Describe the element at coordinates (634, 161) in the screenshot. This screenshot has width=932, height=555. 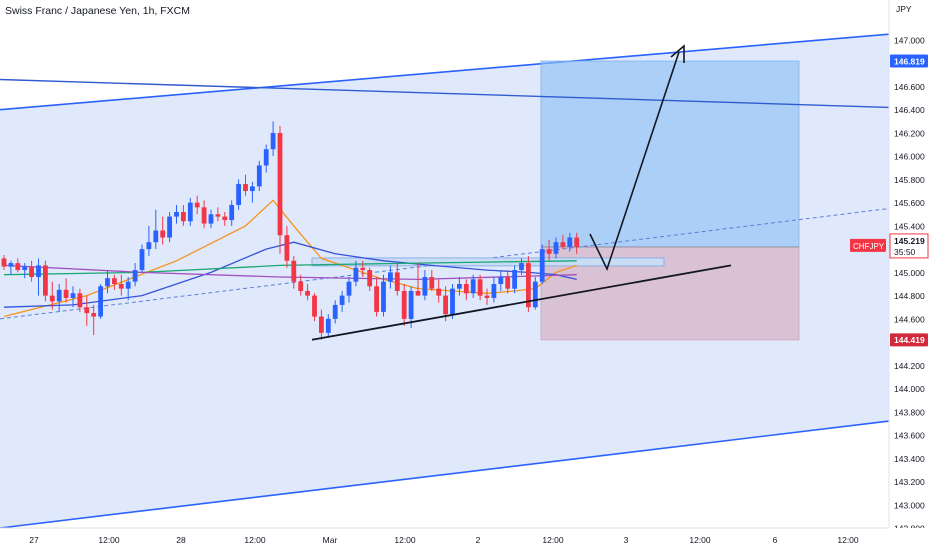
I see `projection-arrow` at that location.